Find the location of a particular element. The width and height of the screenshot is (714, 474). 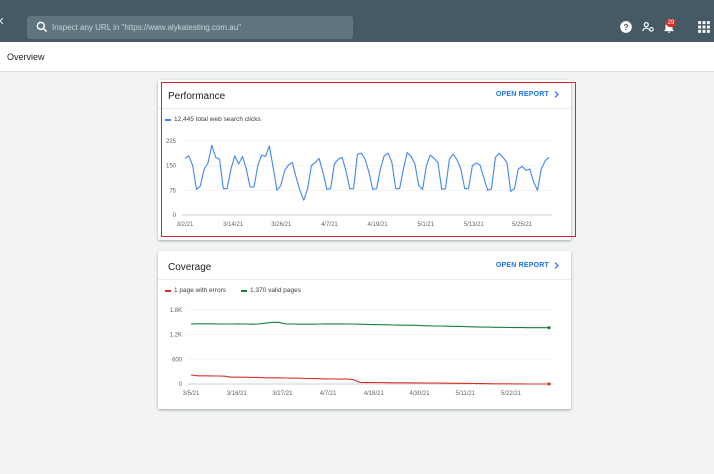

legend-label-clicks: 12,445 total web search clicks is located at coordinates (217, 119).